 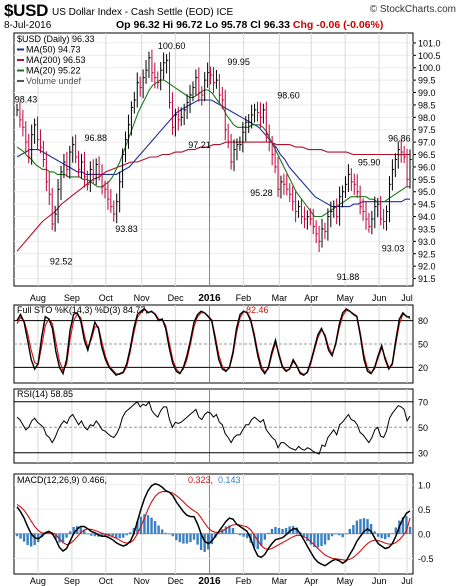 I want to click on macd-ytick-label: 0.5, so click(x=424, y=510).